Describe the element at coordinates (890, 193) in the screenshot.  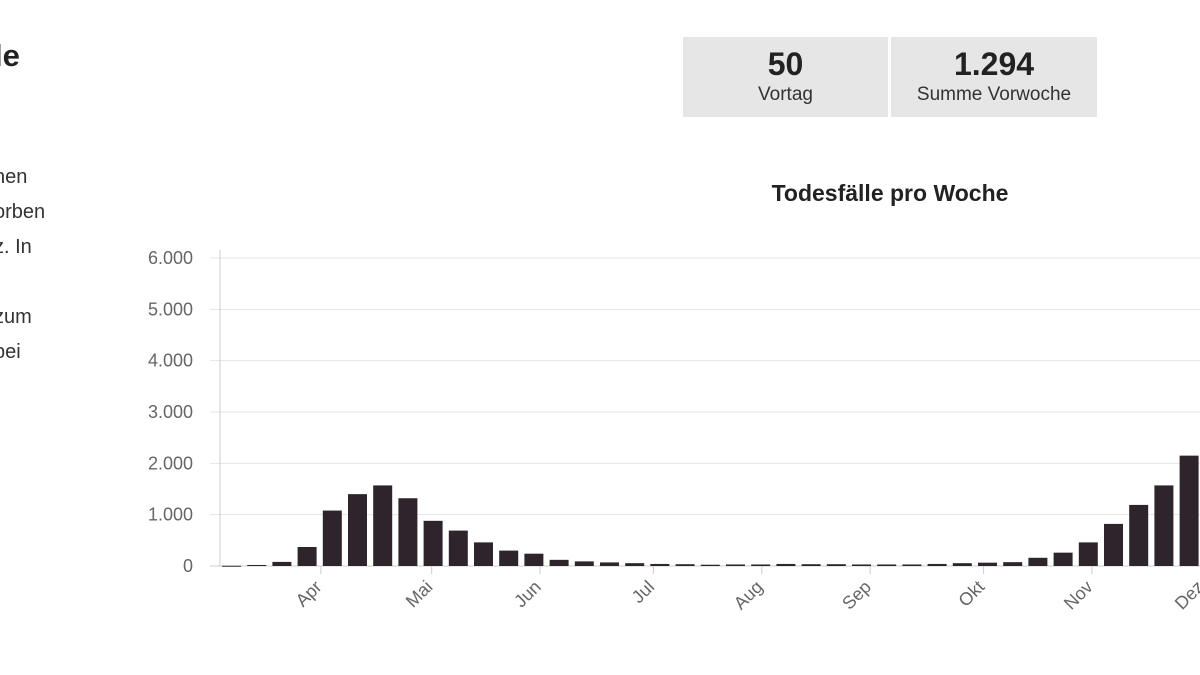
I see `chart-title: Todesfälle pro Woche` at that location.